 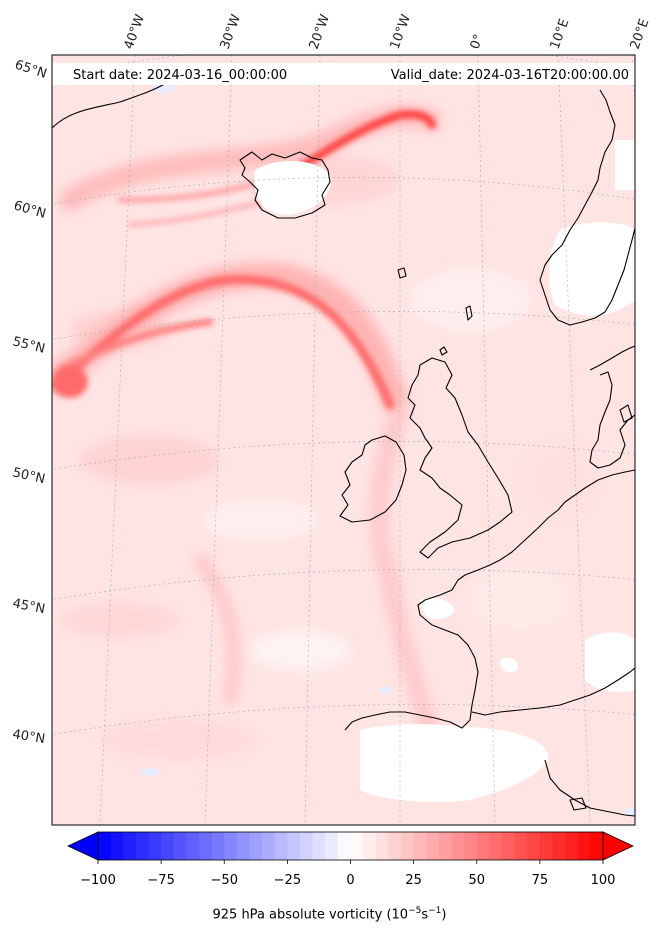 What do you see at coordinates (285, 185) in the screenshot?
I see `iceland-coast` at bounding box center [285, 185].